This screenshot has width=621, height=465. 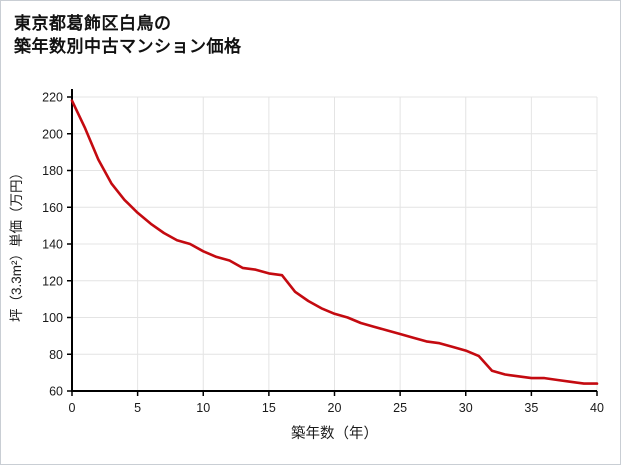 I want to click on x-tick-label: 5, so click(x=137, y=408).